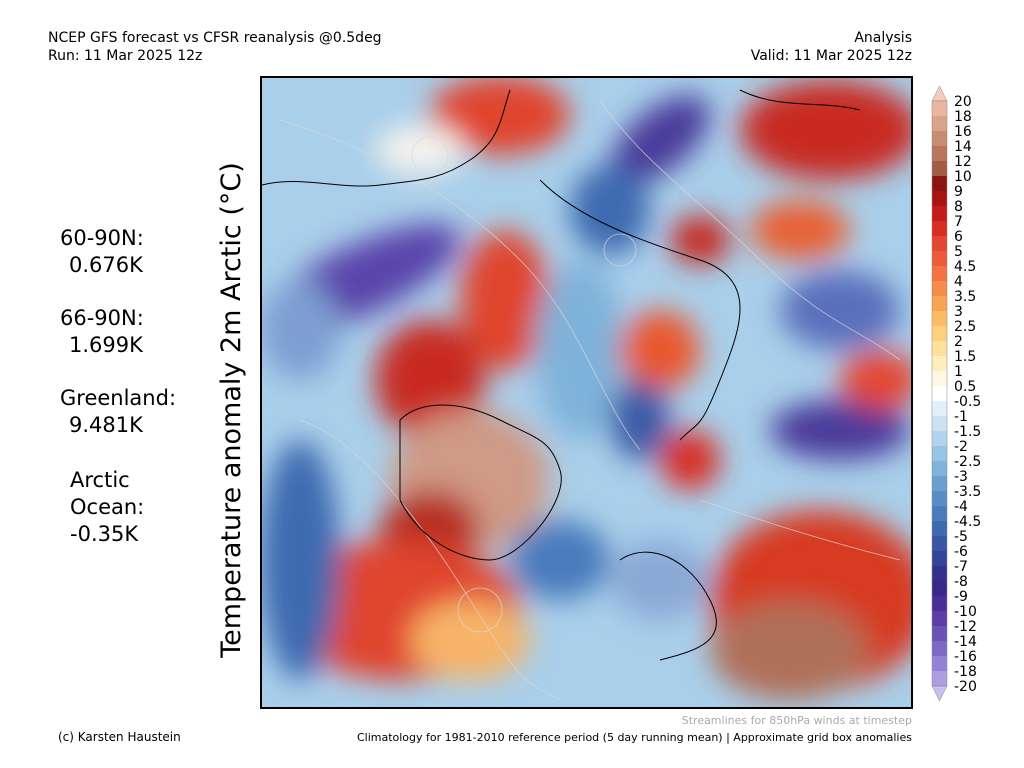  I want to click on colorbar-label: -4.5, so click(967, 522).